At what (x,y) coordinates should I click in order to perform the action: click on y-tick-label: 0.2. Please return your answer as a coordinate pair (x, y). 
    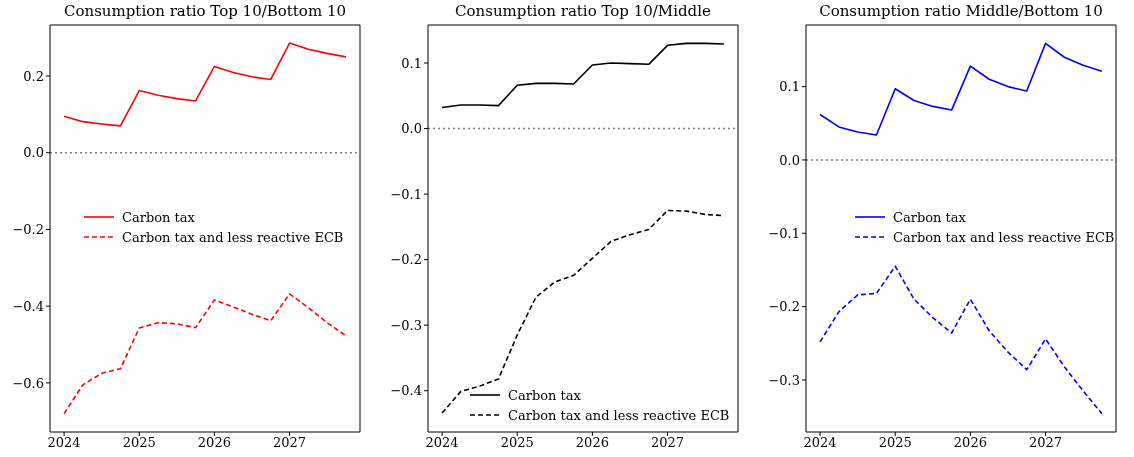
    Looking at the image, I should click on (33, 76).